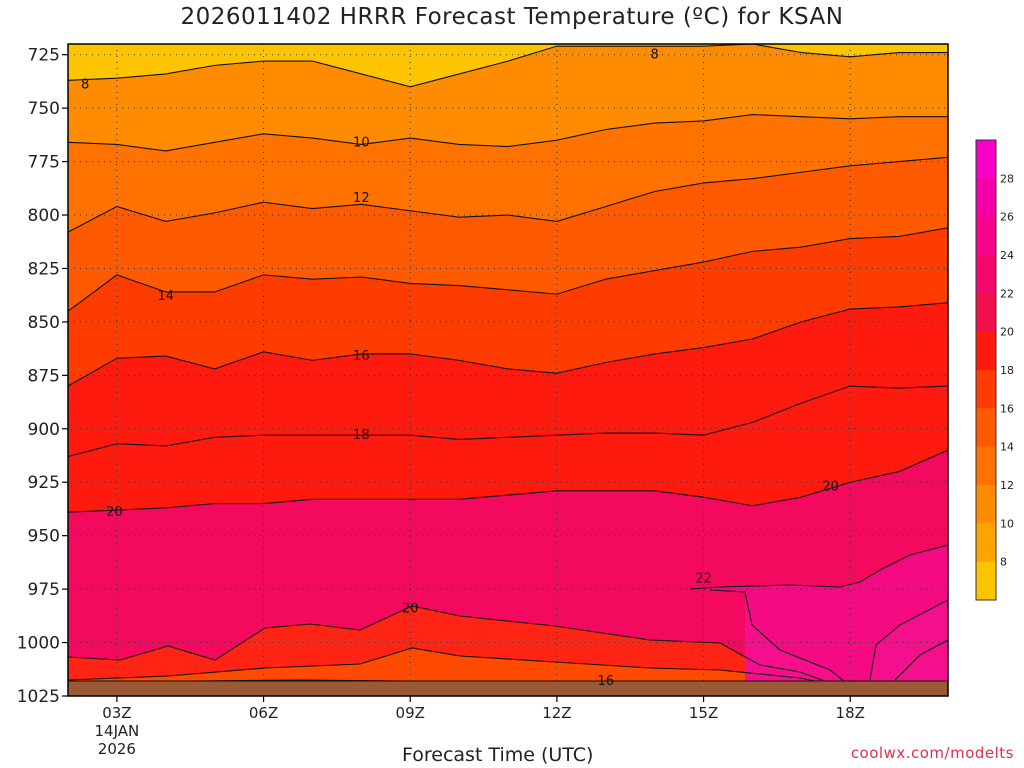 This screenshot has width=1024, height=768. Describe the element at coordinates (556, 713) in the screenshot. I see `x-tick-label-12z: 12Z` at that location.